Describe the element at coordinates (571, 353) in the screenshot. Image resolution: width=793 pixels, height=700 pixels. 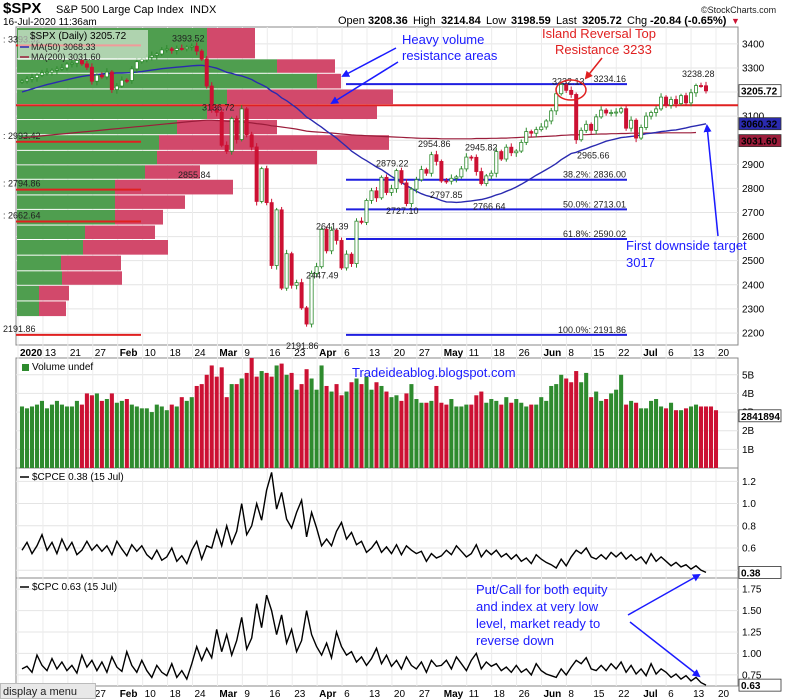
I see `x-tick-label: 8` at that location.